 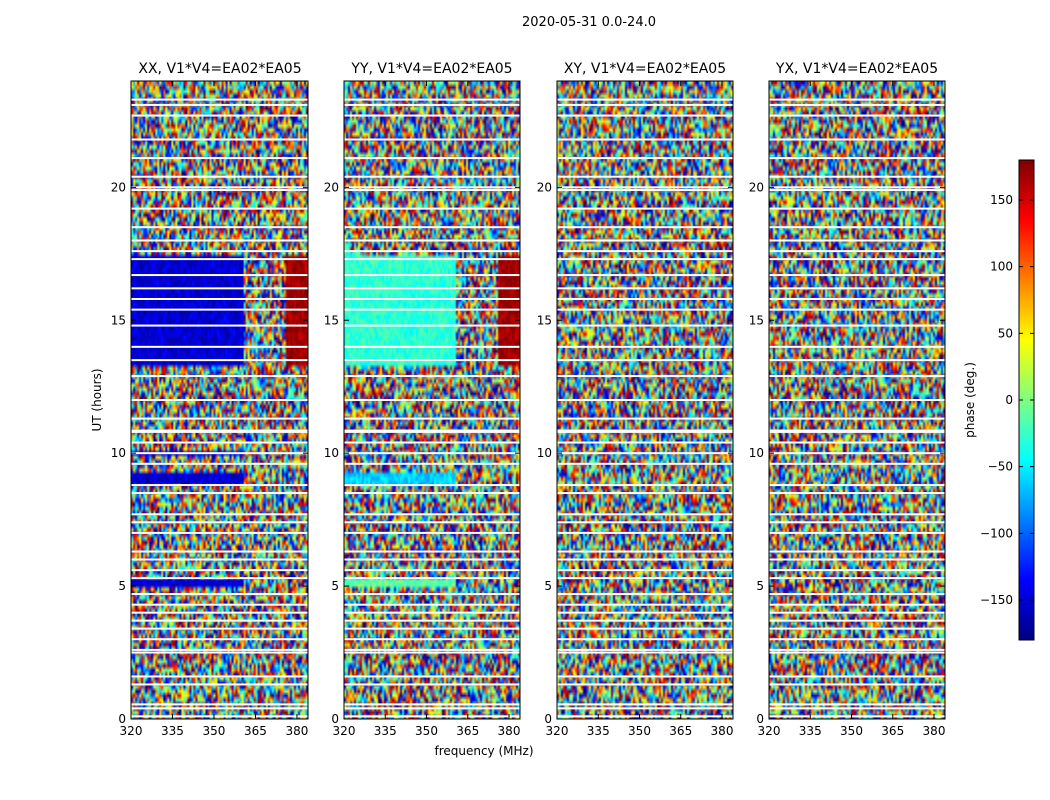 I want to click on y-tick-label: 20, so click(x=118, y=187).